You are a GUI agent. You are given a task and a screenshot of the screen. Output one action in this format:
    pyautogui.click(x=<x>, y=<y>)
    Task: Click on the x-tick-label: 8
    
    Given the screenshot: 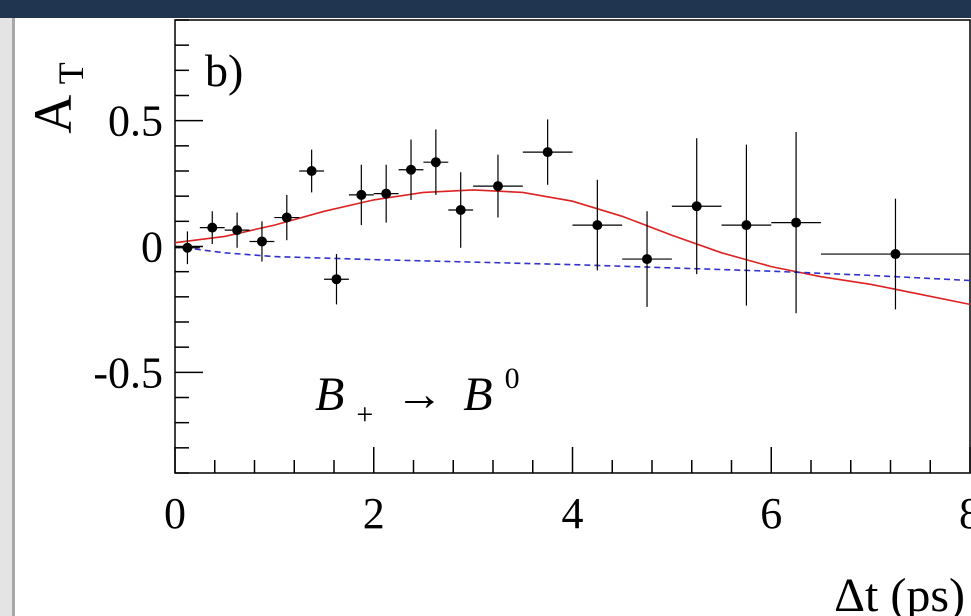 What is the action you would take?
    pyautogui.click(x=965, y=513)
    